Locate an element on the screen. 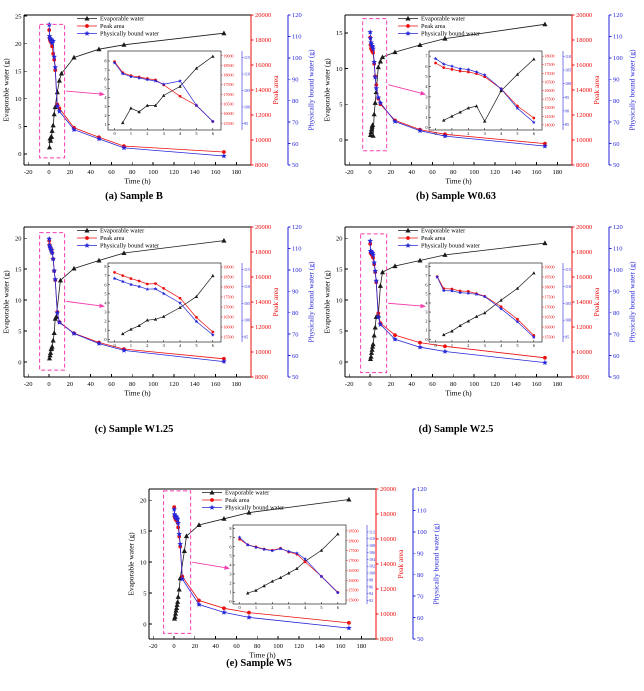  svg-text: 4 is located at coordinates (501, 133).